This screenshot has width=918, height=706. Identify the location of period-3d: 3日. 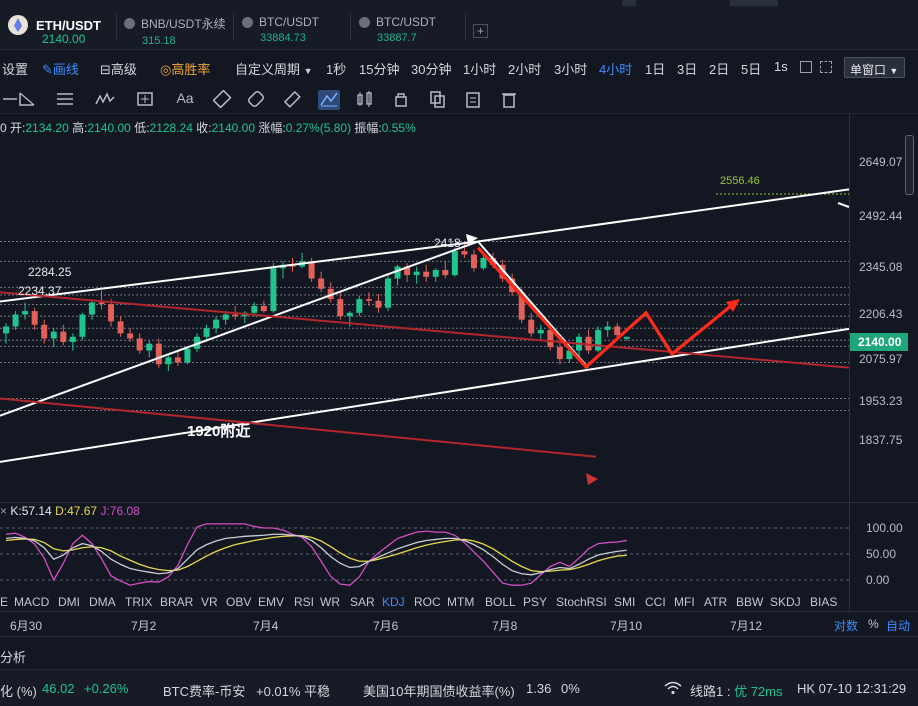
(687, 69).